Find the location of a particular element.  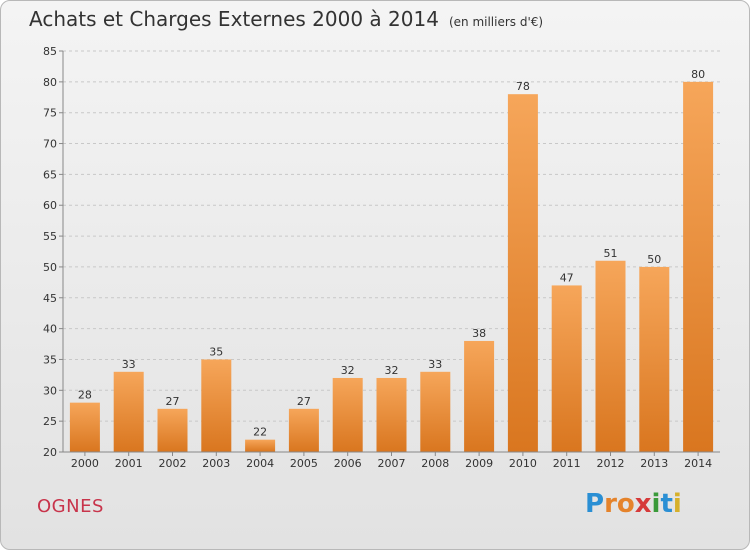

x-tick-label: 2002 is located at coordinates (173, 463).